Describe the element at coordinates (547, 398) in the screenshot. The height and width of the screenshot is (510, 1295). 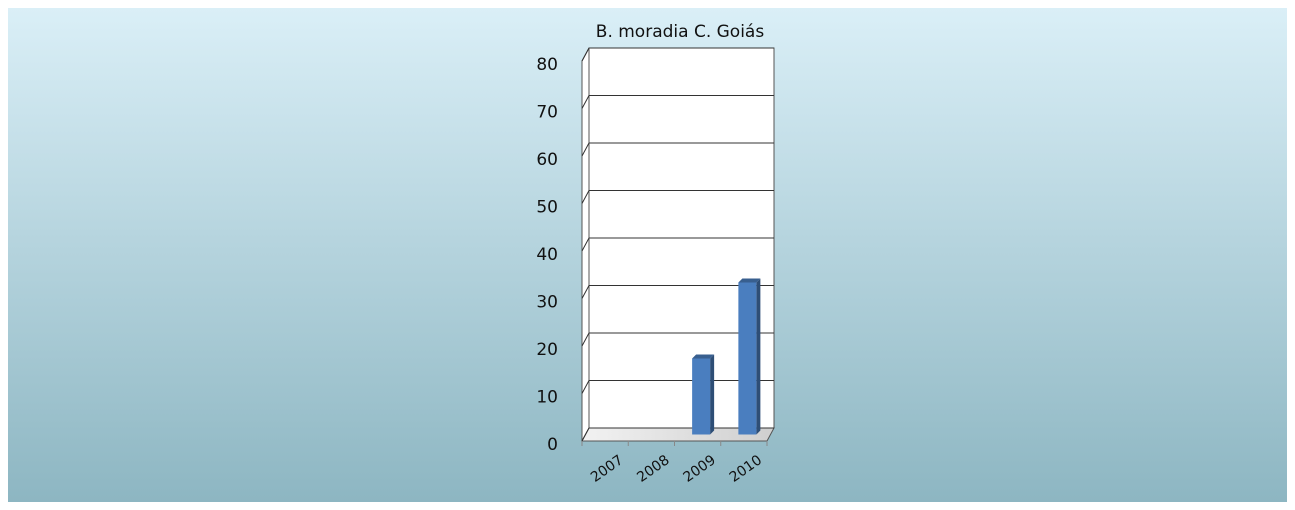
I see `y-tick-label: 10` at that location.